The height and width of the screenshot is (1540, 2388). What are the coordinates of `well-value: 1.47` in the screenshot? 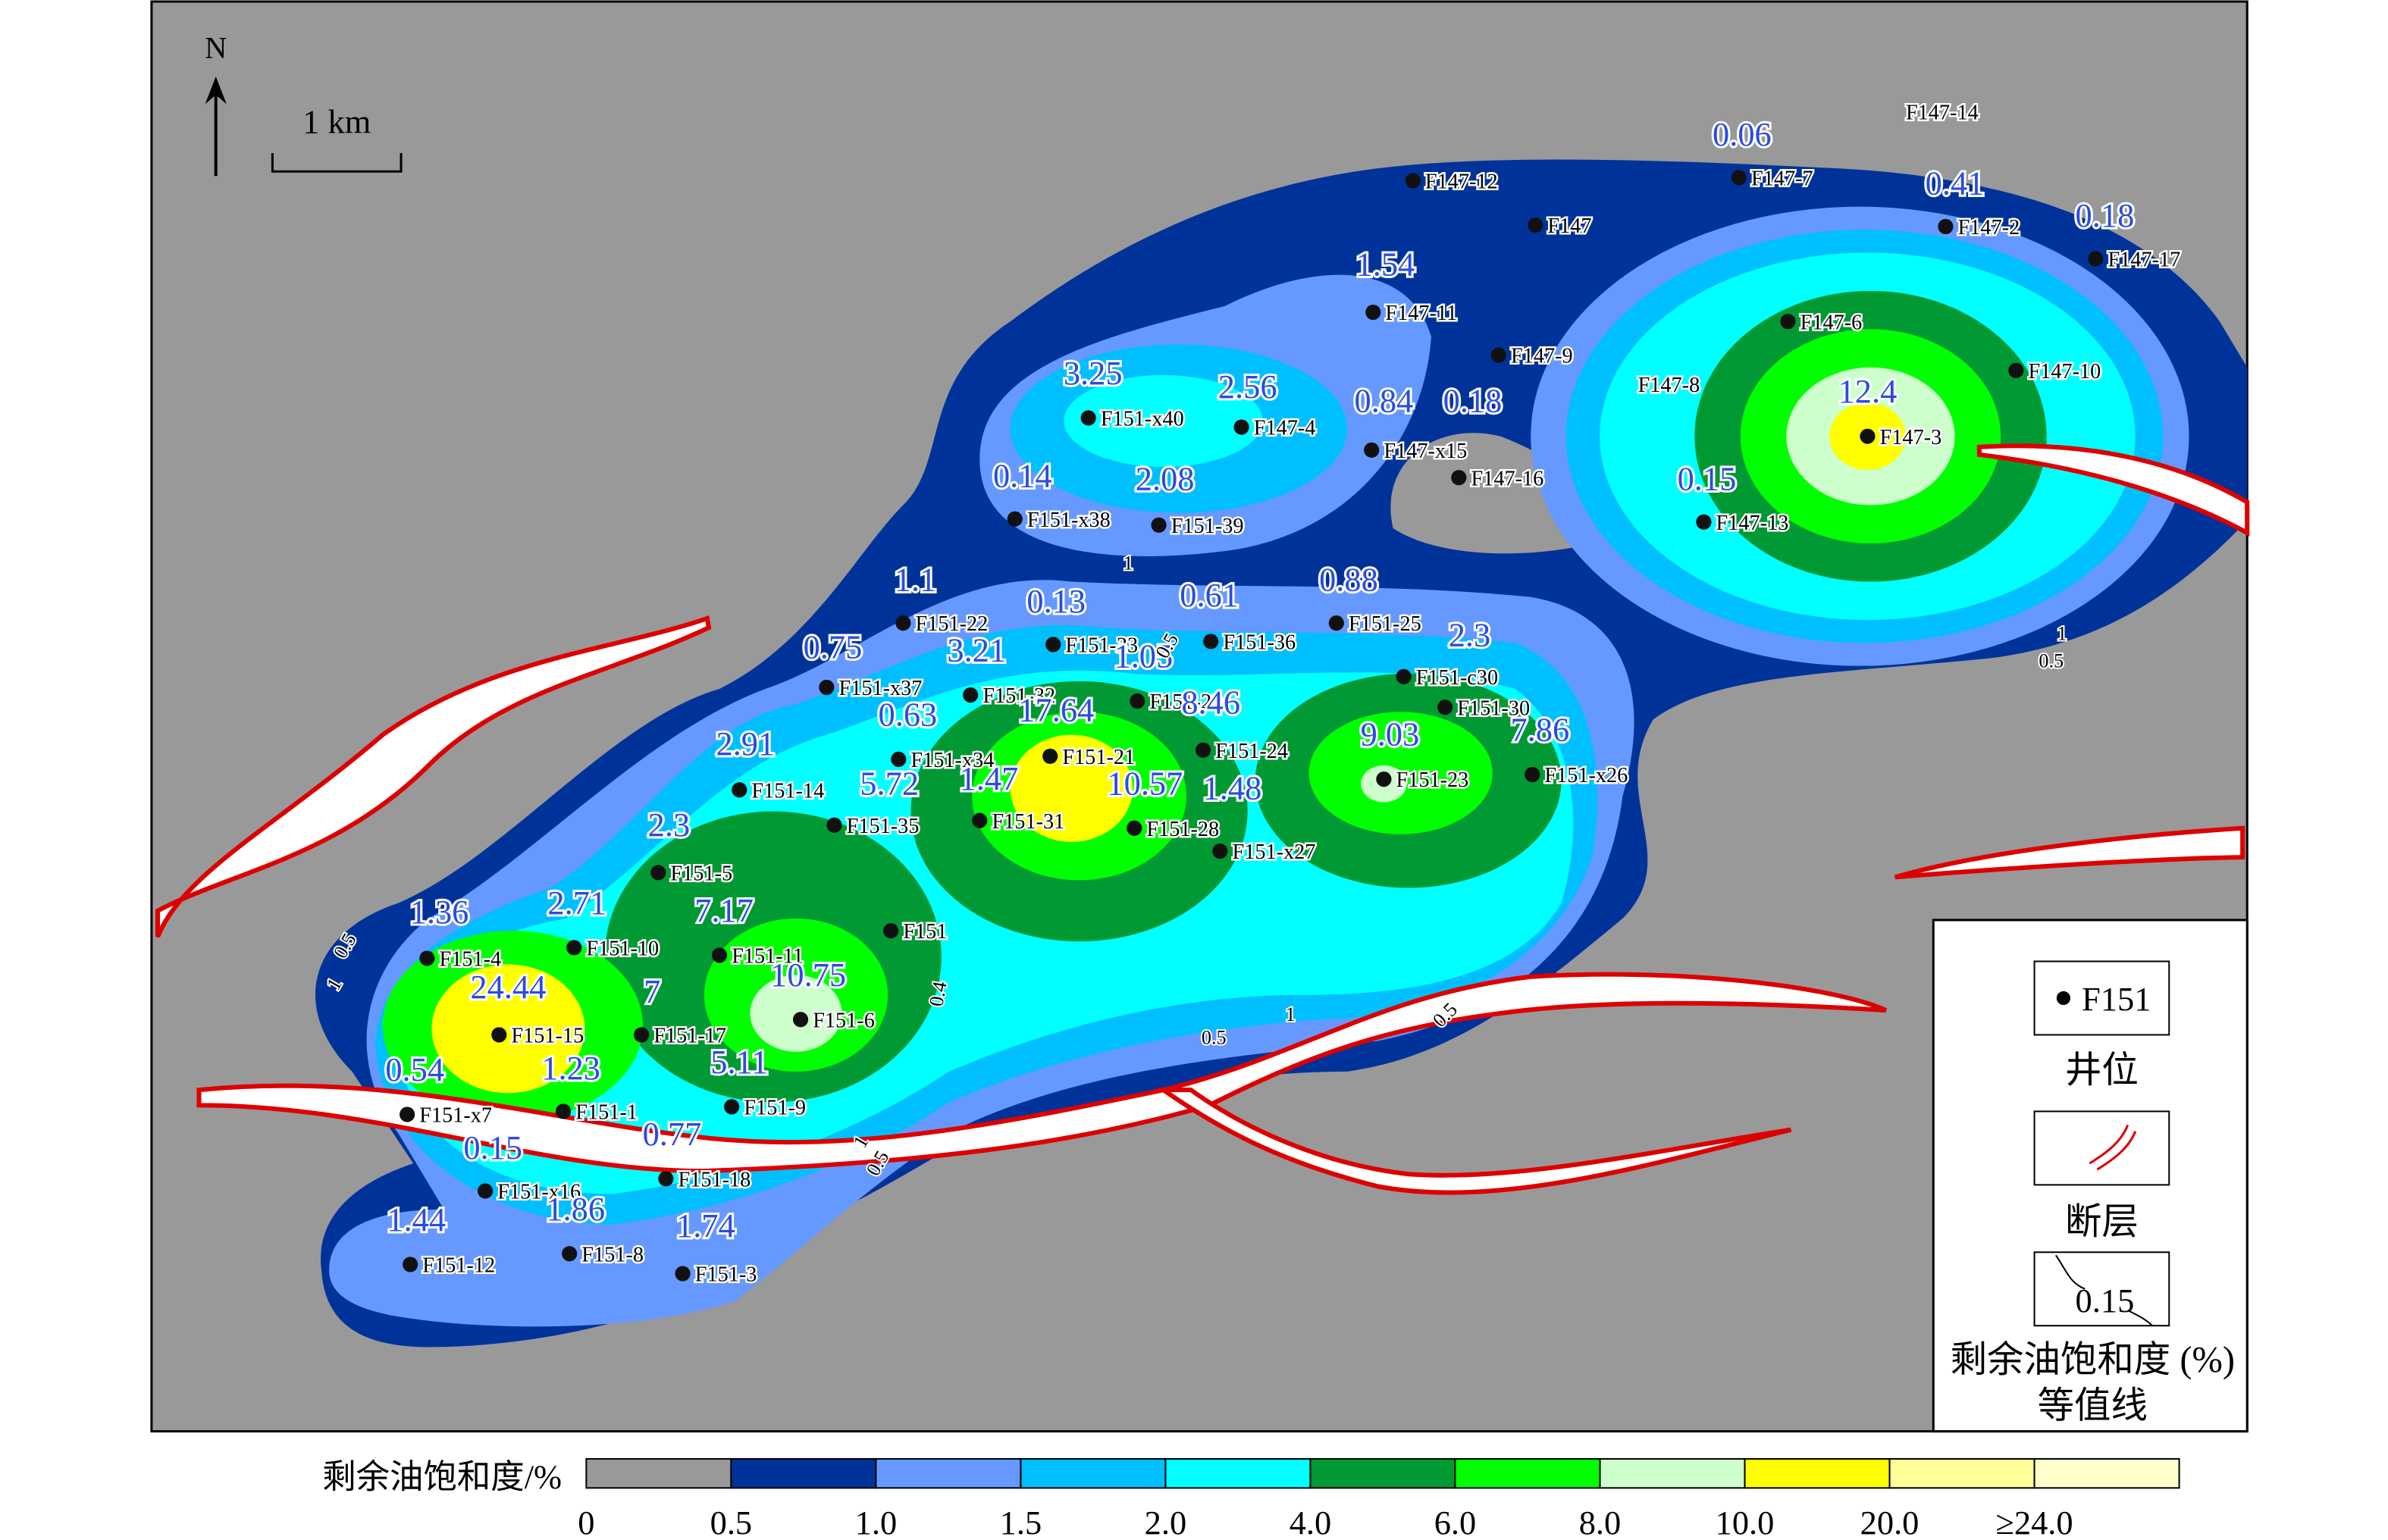 It's located at (989, 778).